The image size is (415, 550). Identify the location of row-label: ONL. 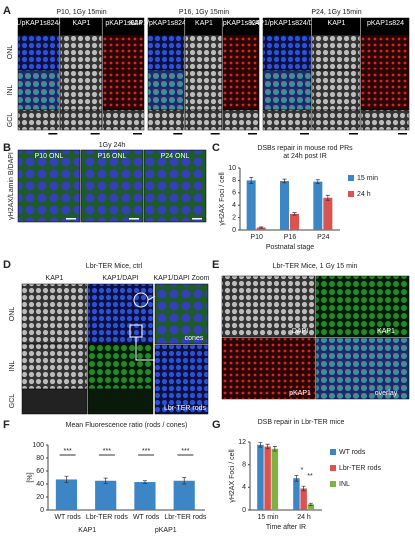
(12, 314).